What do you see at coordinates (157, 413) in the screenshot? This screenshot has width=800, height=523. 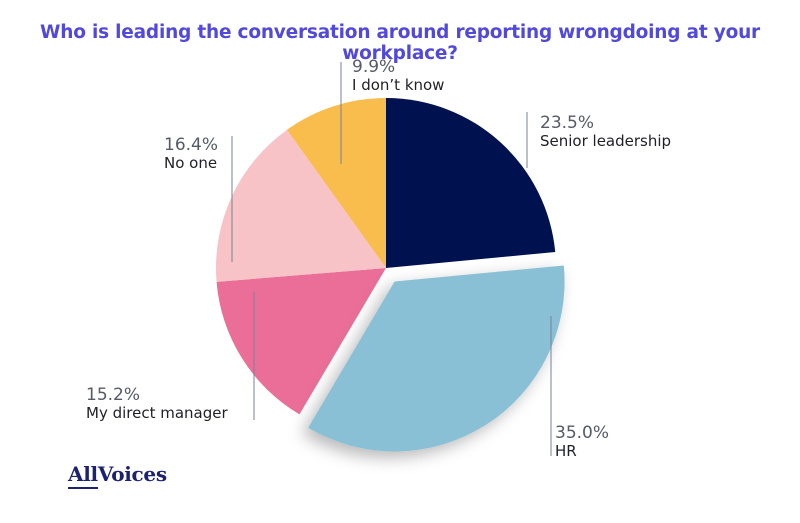 I see `category-label-my-direct-manager: My direct manager` at bounding box center [157, 413].